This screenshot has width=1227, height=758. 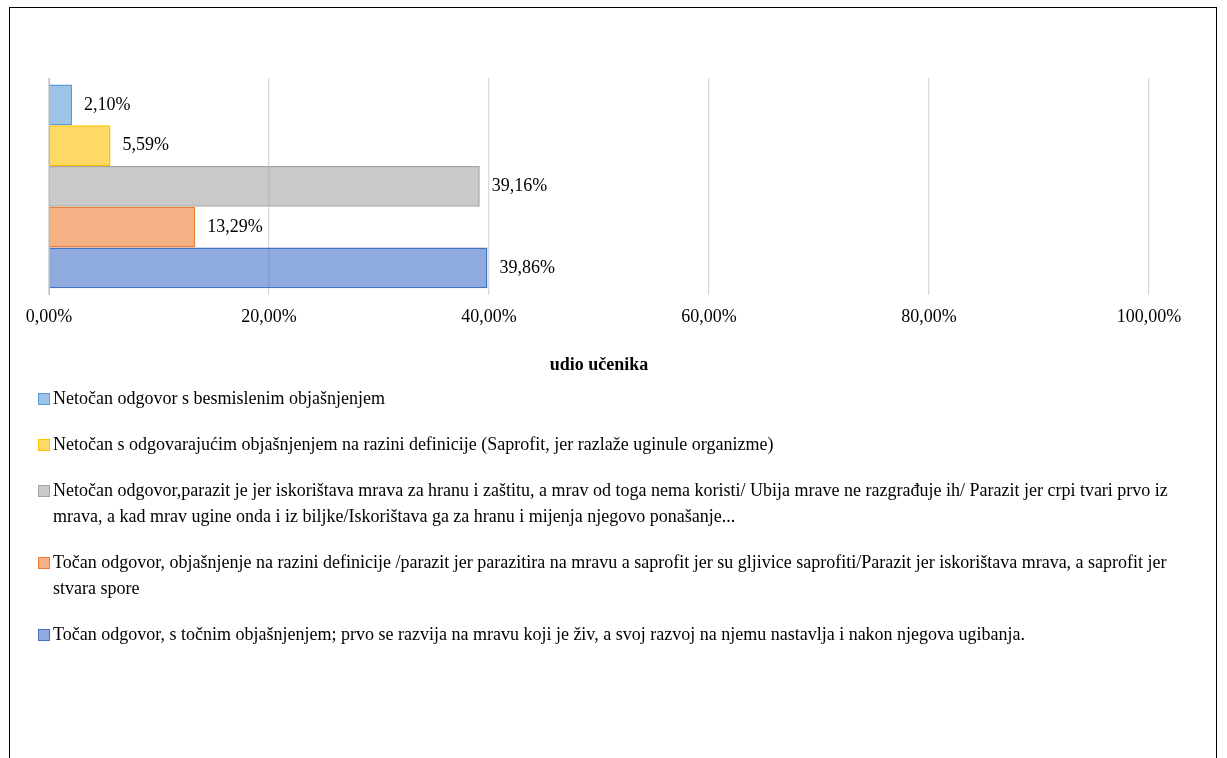 I want to click on legend-label: Točan odgovor, objašnjenje na razini definicije /parazit jer parazitira na mravu a saprofit jer su gljivice saprofiti/Parazit jer iskorištava mrava, a saprofit jer stvara spore, so click(x=610, y=575).